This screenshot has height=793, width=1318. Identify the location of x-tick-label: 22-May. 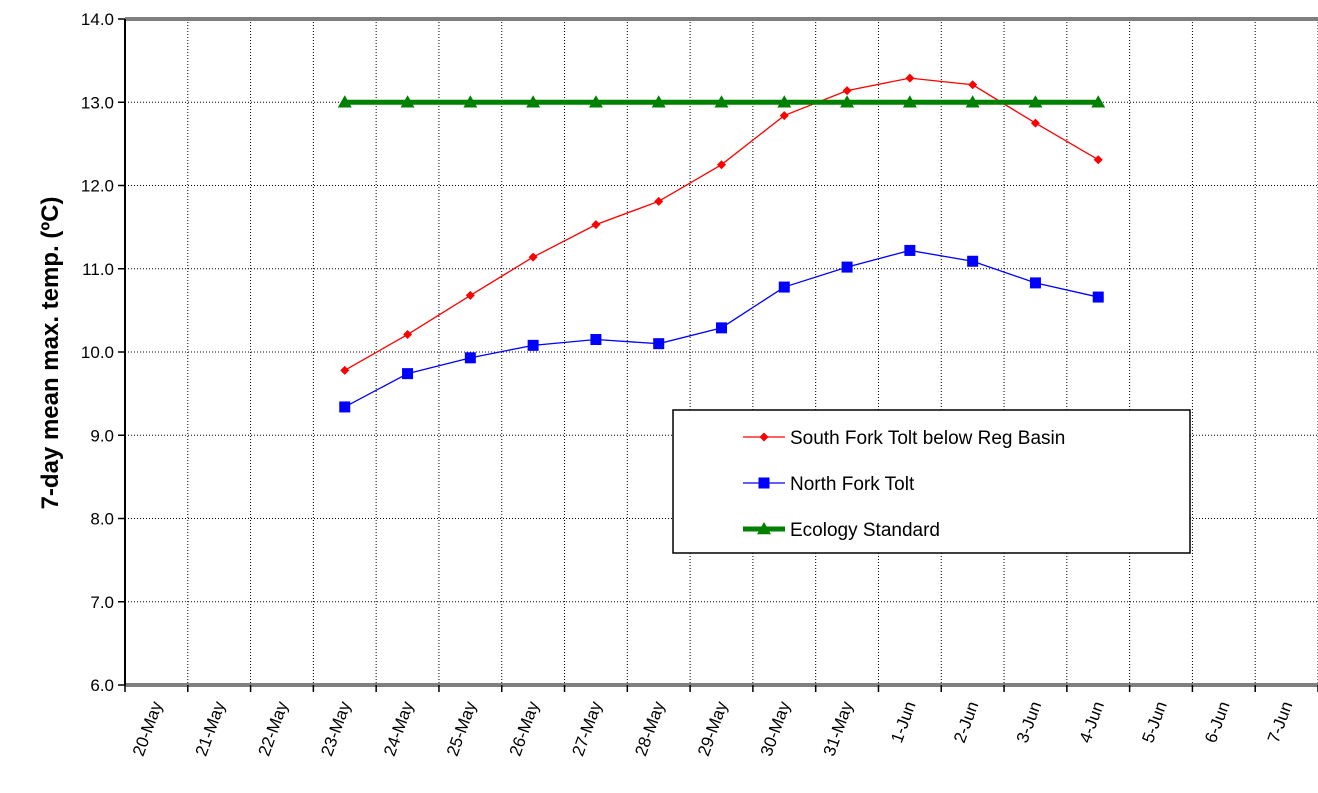
(272, 728).